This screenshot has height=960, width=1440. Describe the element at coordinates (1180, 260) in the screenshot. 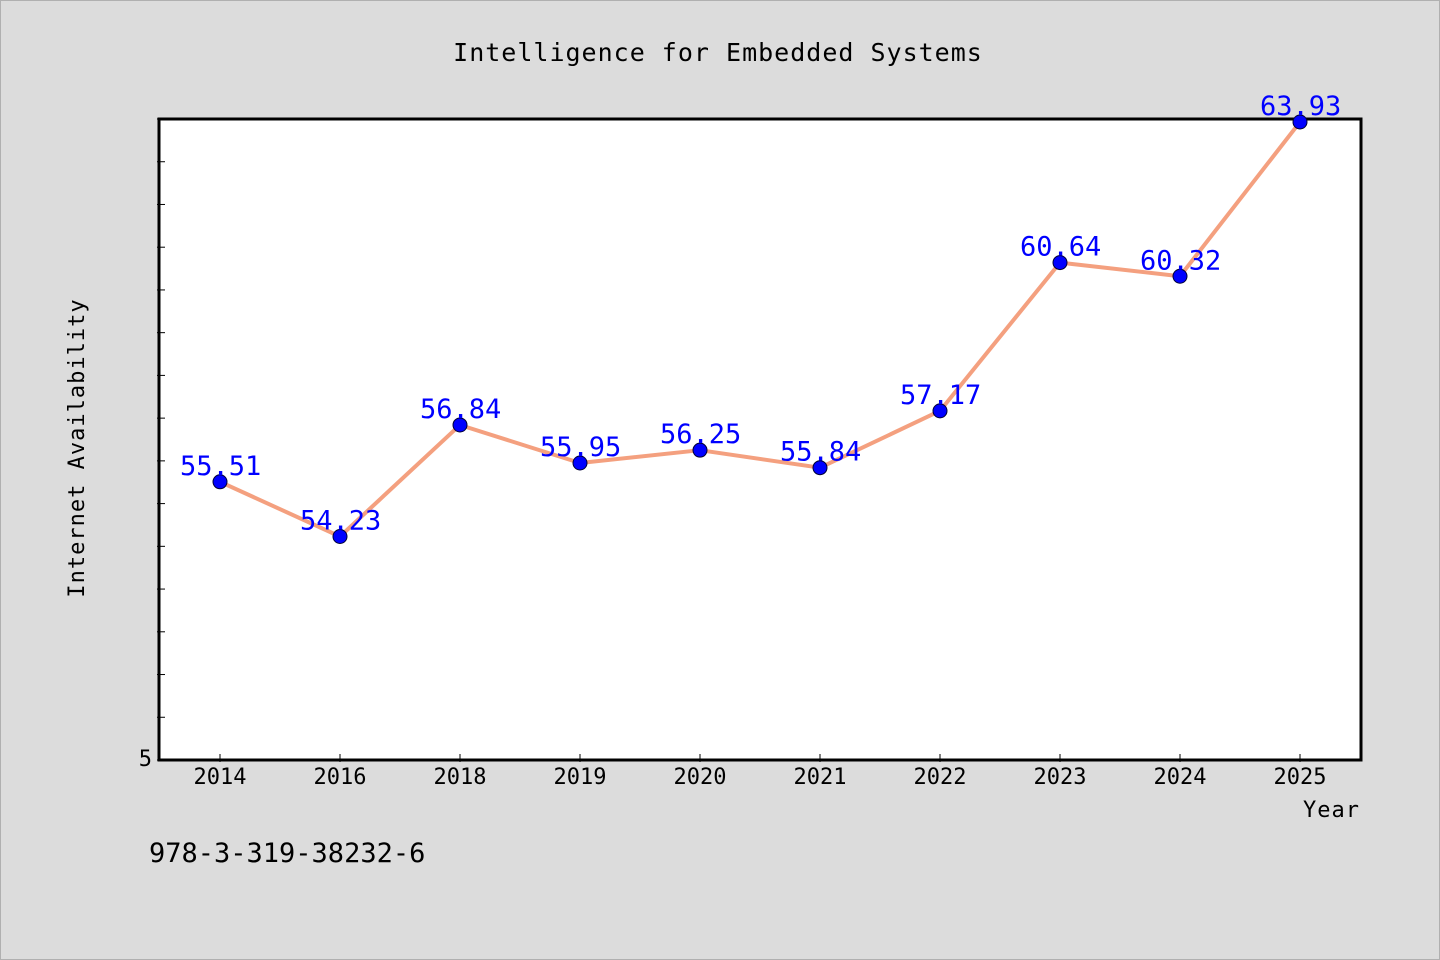

I see `data-label: 60.32` at that location.